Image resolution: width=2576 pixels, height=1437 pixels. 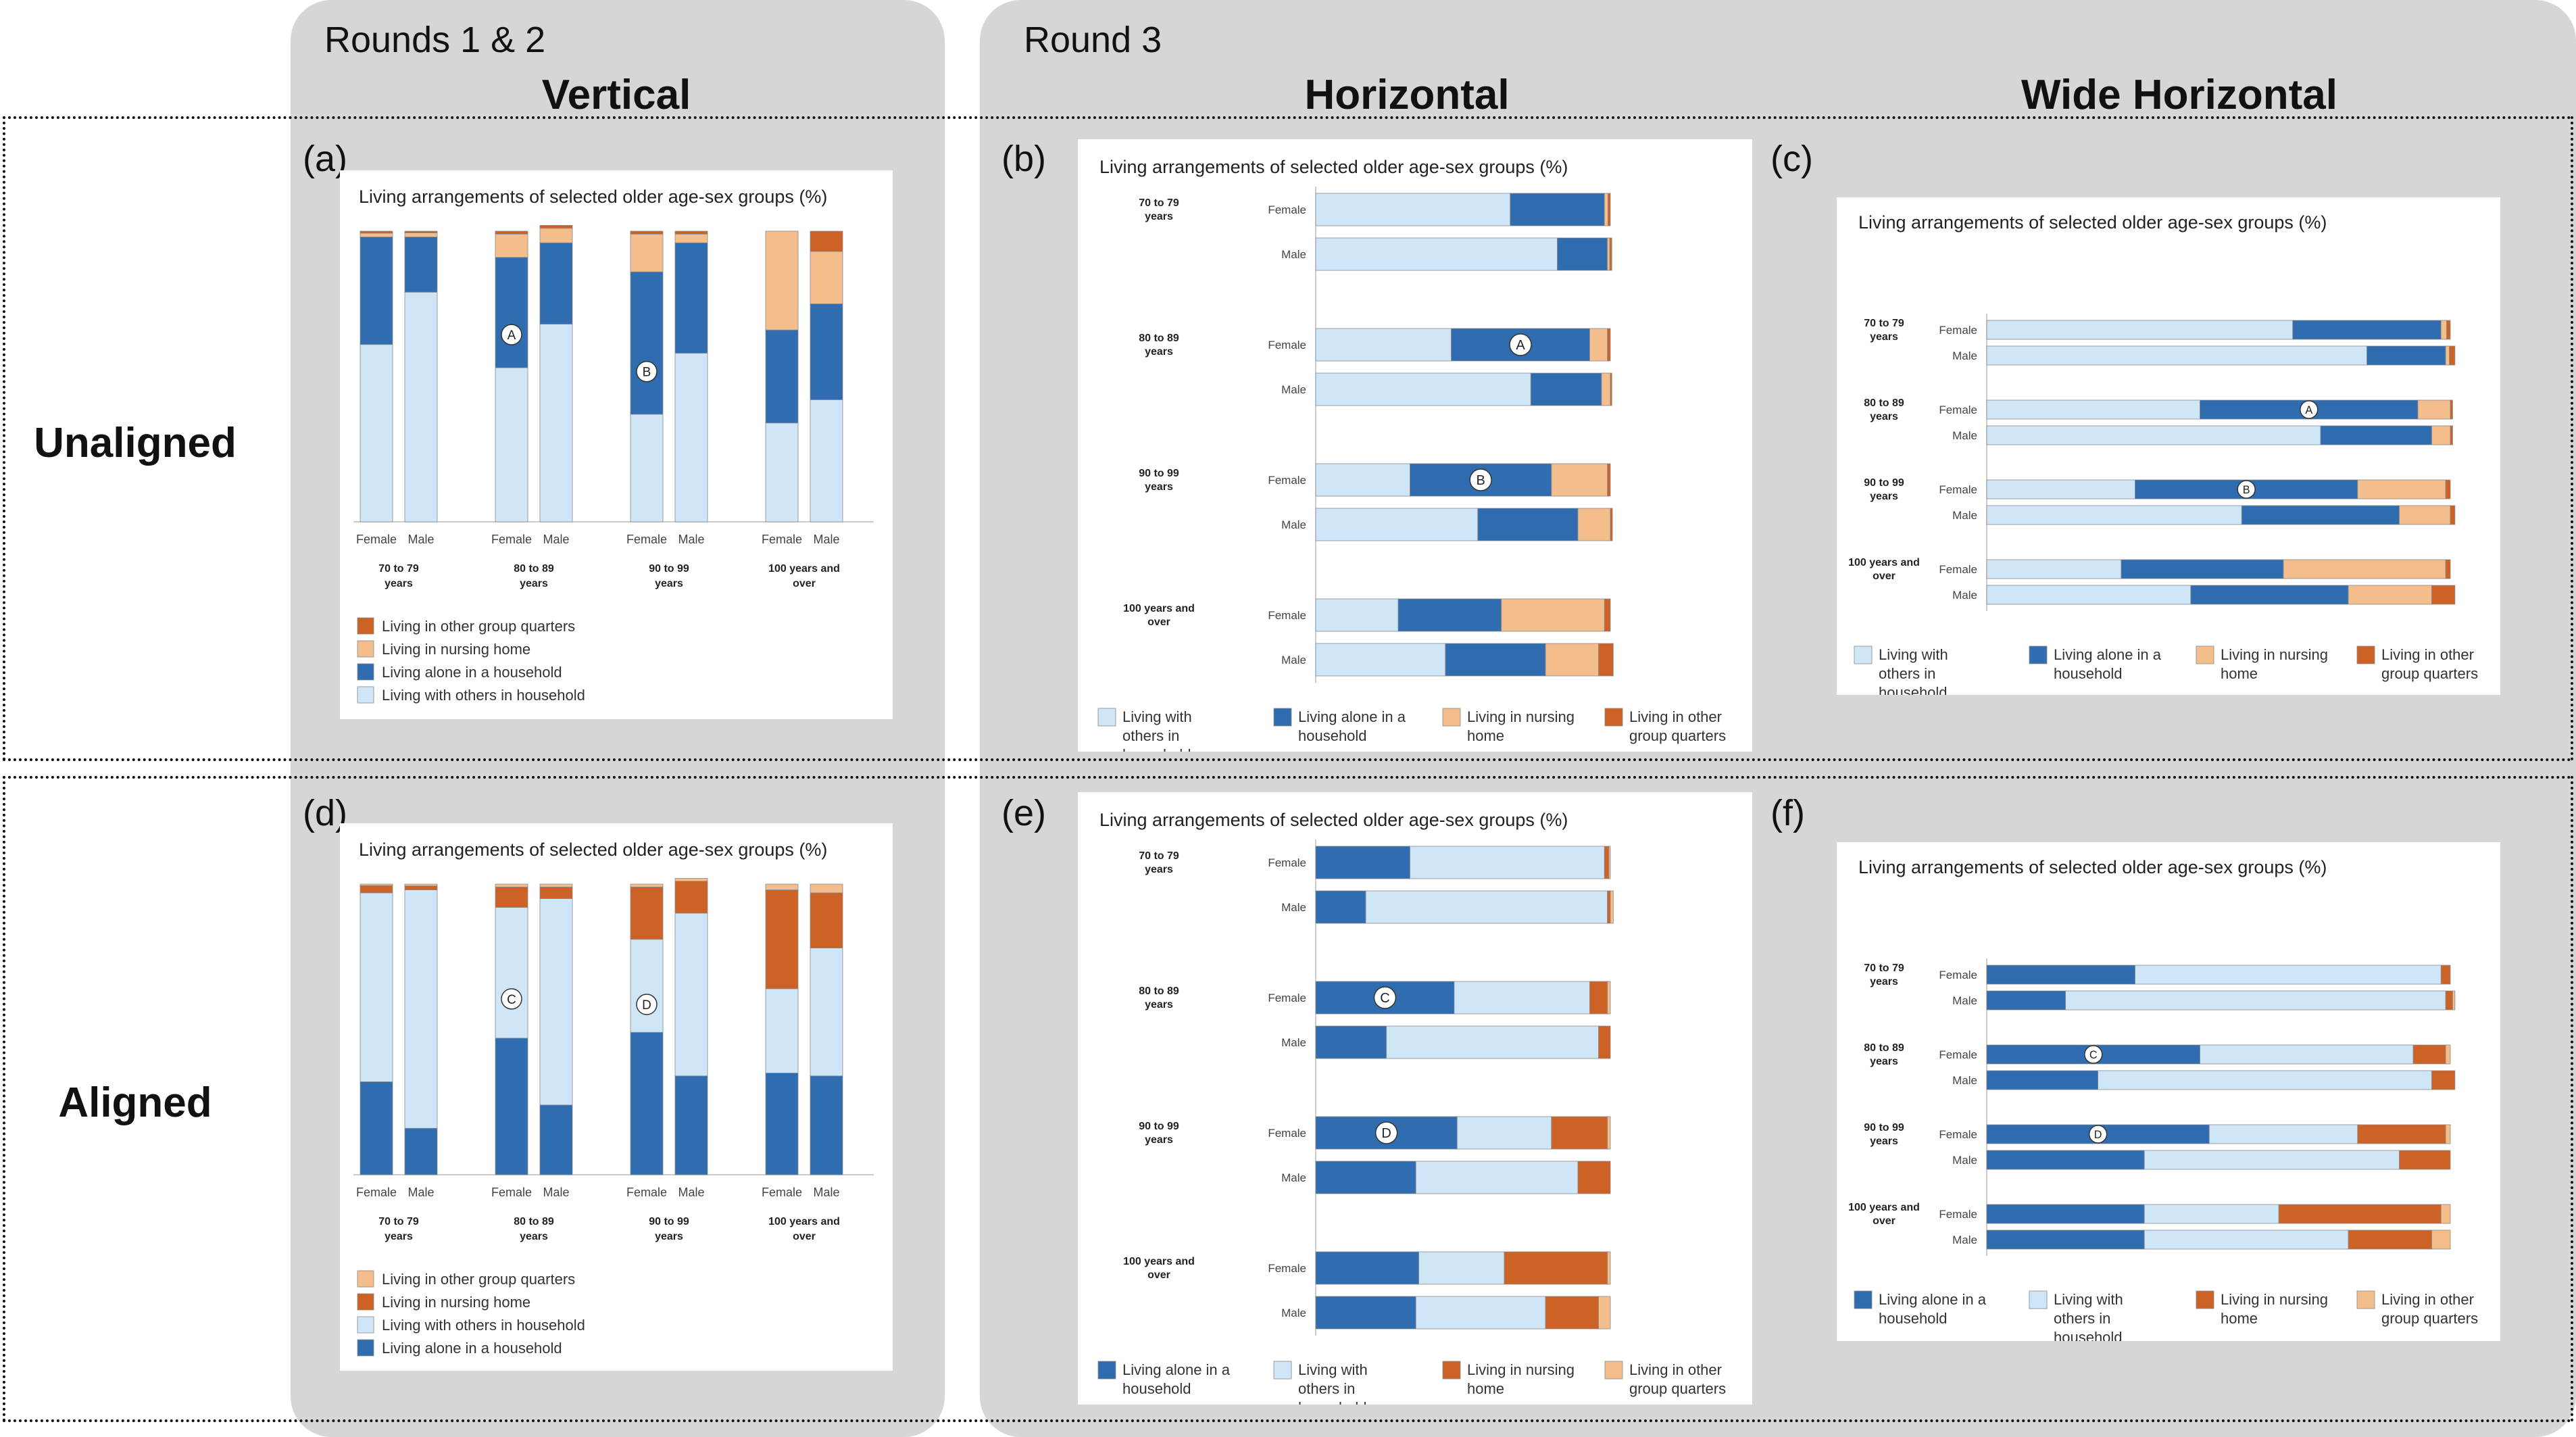 I want to click on panel-label-e: (e), so click(x=1024, y=813).